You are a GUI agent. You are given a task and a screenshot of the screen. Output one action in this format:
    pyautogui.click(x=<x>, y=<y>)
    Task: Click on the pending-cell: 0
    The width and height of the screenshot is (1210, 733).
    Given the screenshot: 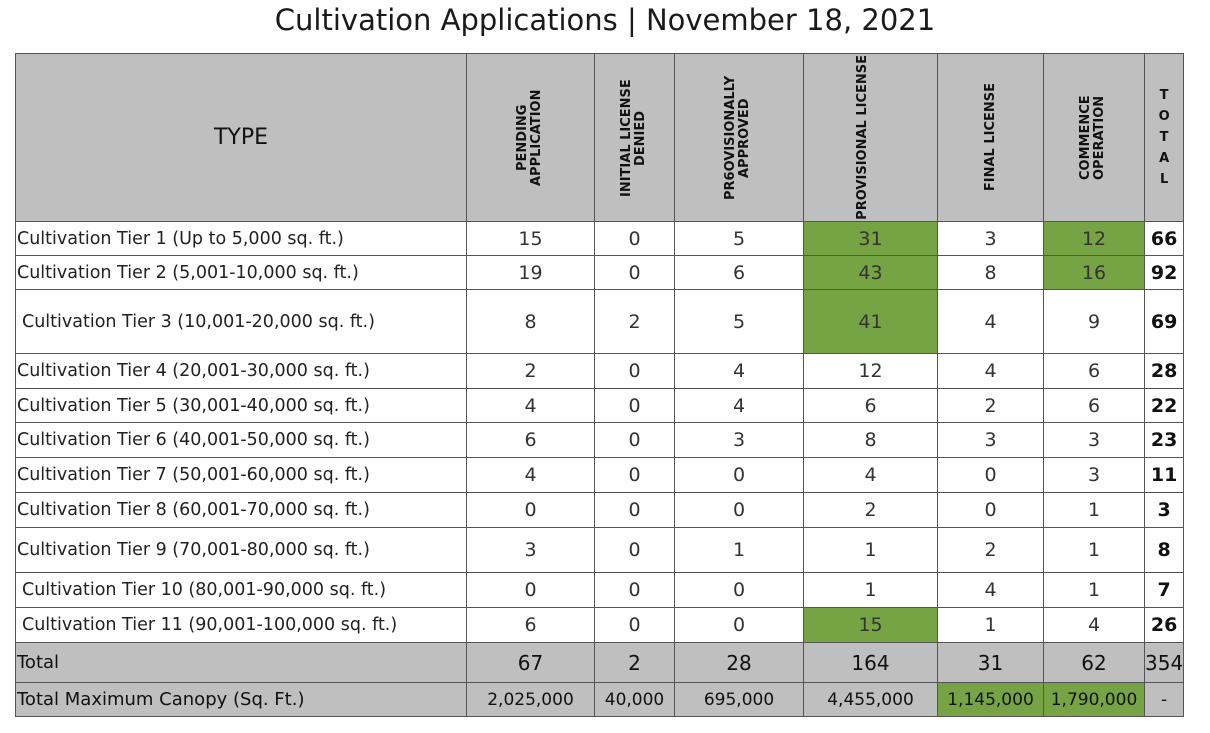 What is the action you would take?
    pyautogui.click(x=530, y=510)
    